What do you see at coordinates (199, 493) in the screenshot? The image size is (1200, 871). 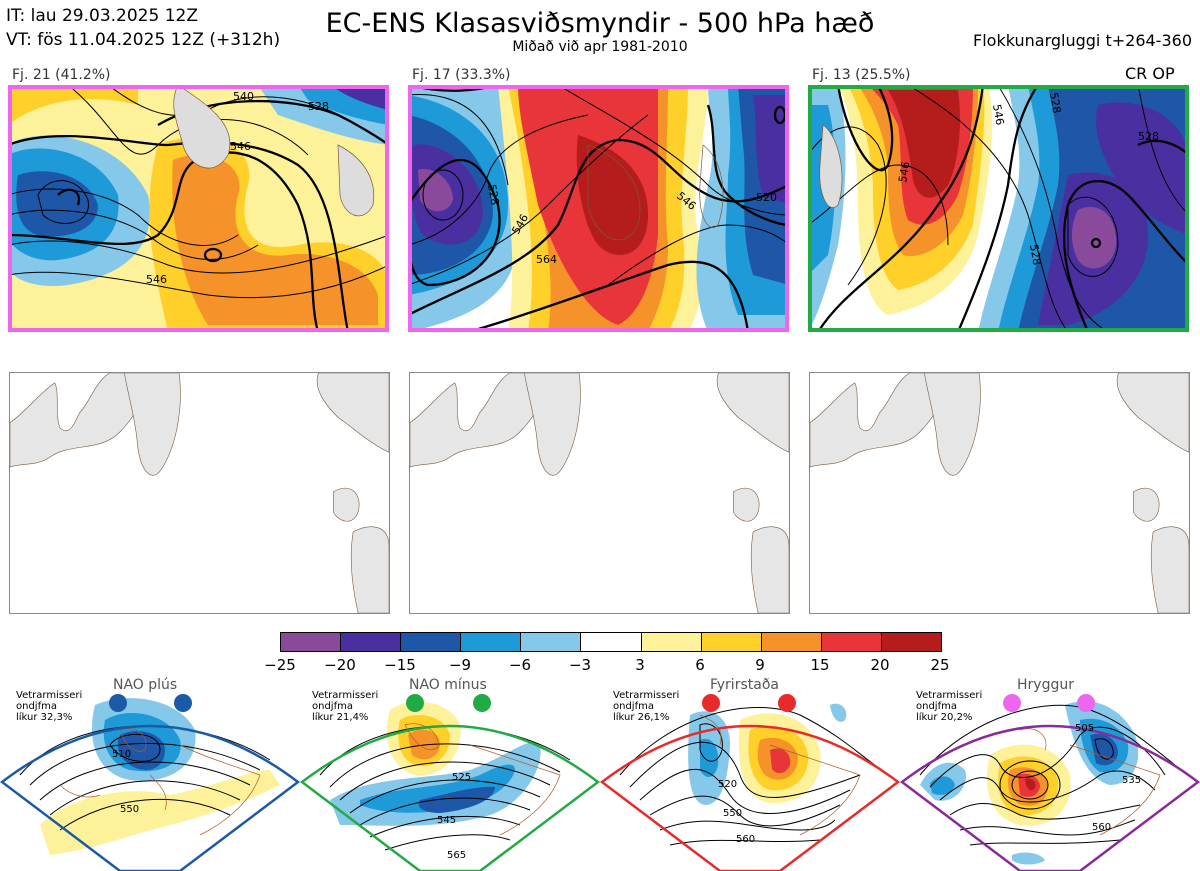 I see `cluster-1-anomaly-map` at bounding box center [199, 493].